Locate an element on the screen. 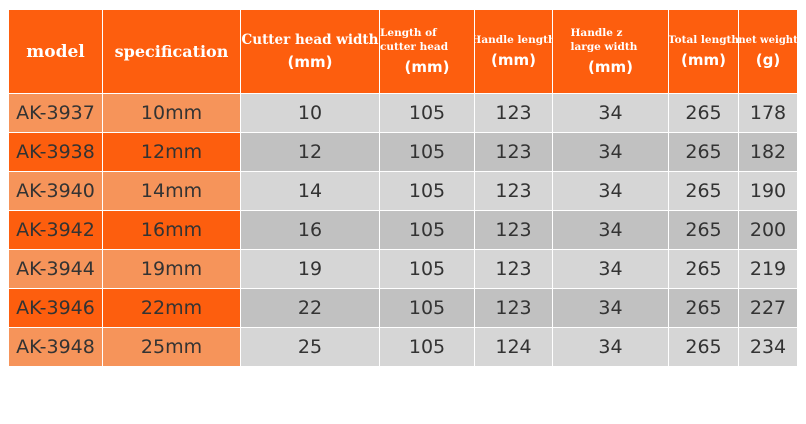 The width and height of the screenshot is (806, 424). net-weight-cell: 190 is located at coordinates (768, 191).